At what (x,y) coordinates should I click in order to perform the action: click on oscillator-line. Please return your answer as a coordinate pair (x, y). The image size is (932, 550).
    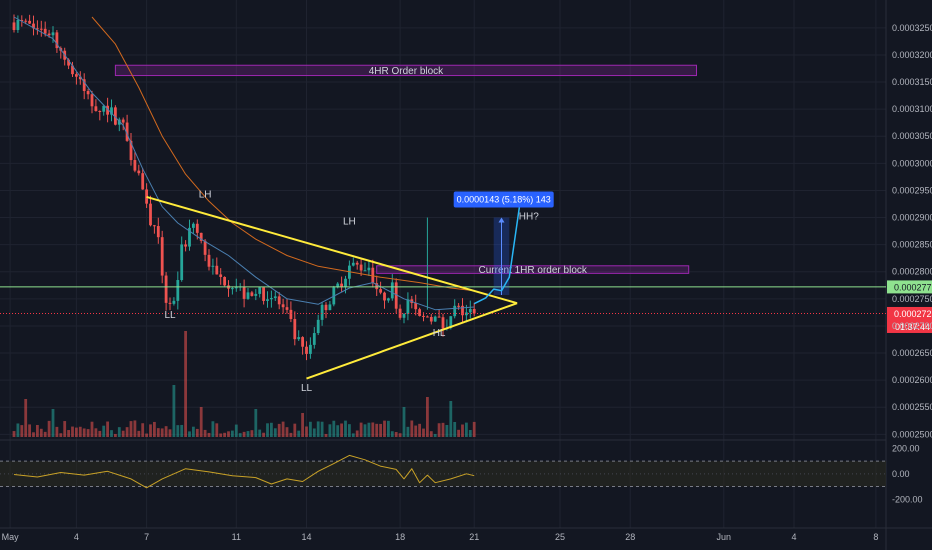
    Looking at the image, I should click on (244, 471).